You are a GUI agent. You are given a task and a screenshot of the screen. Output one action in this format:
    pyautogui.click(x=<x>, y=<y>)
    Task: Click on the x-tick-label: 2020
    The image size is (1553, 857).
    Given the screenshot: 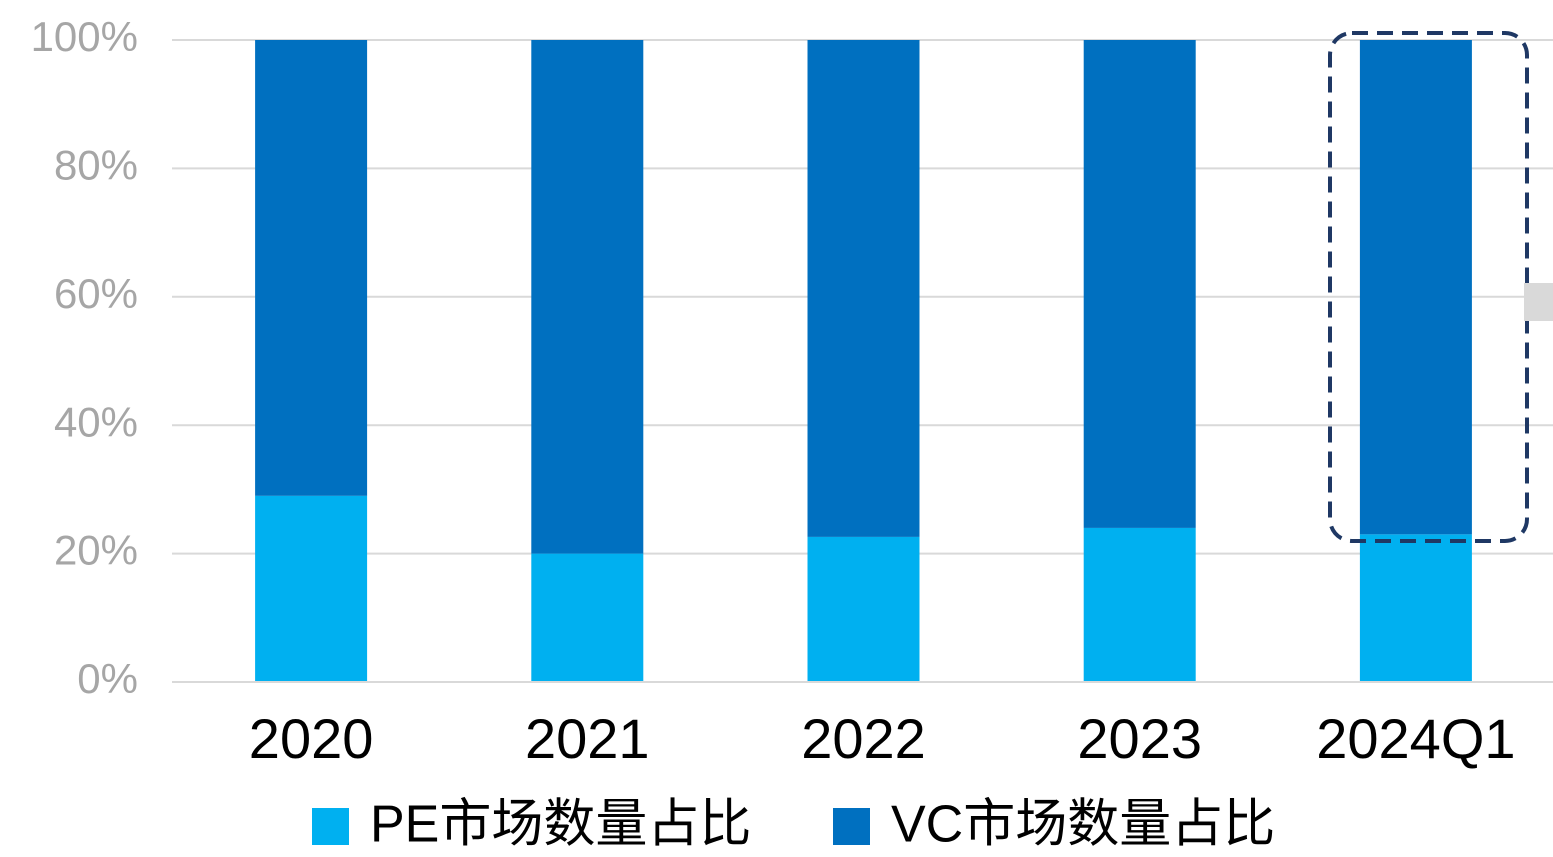 What is the action you would take?
    pyautogui.click(x=311, y=738)
    